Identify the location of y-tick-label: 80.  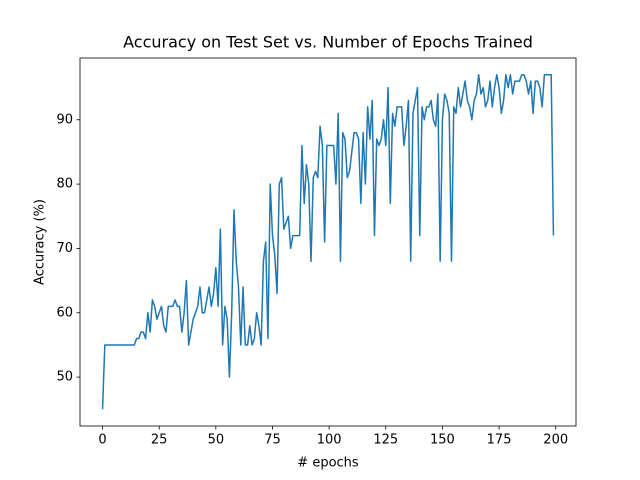
(64, 184).